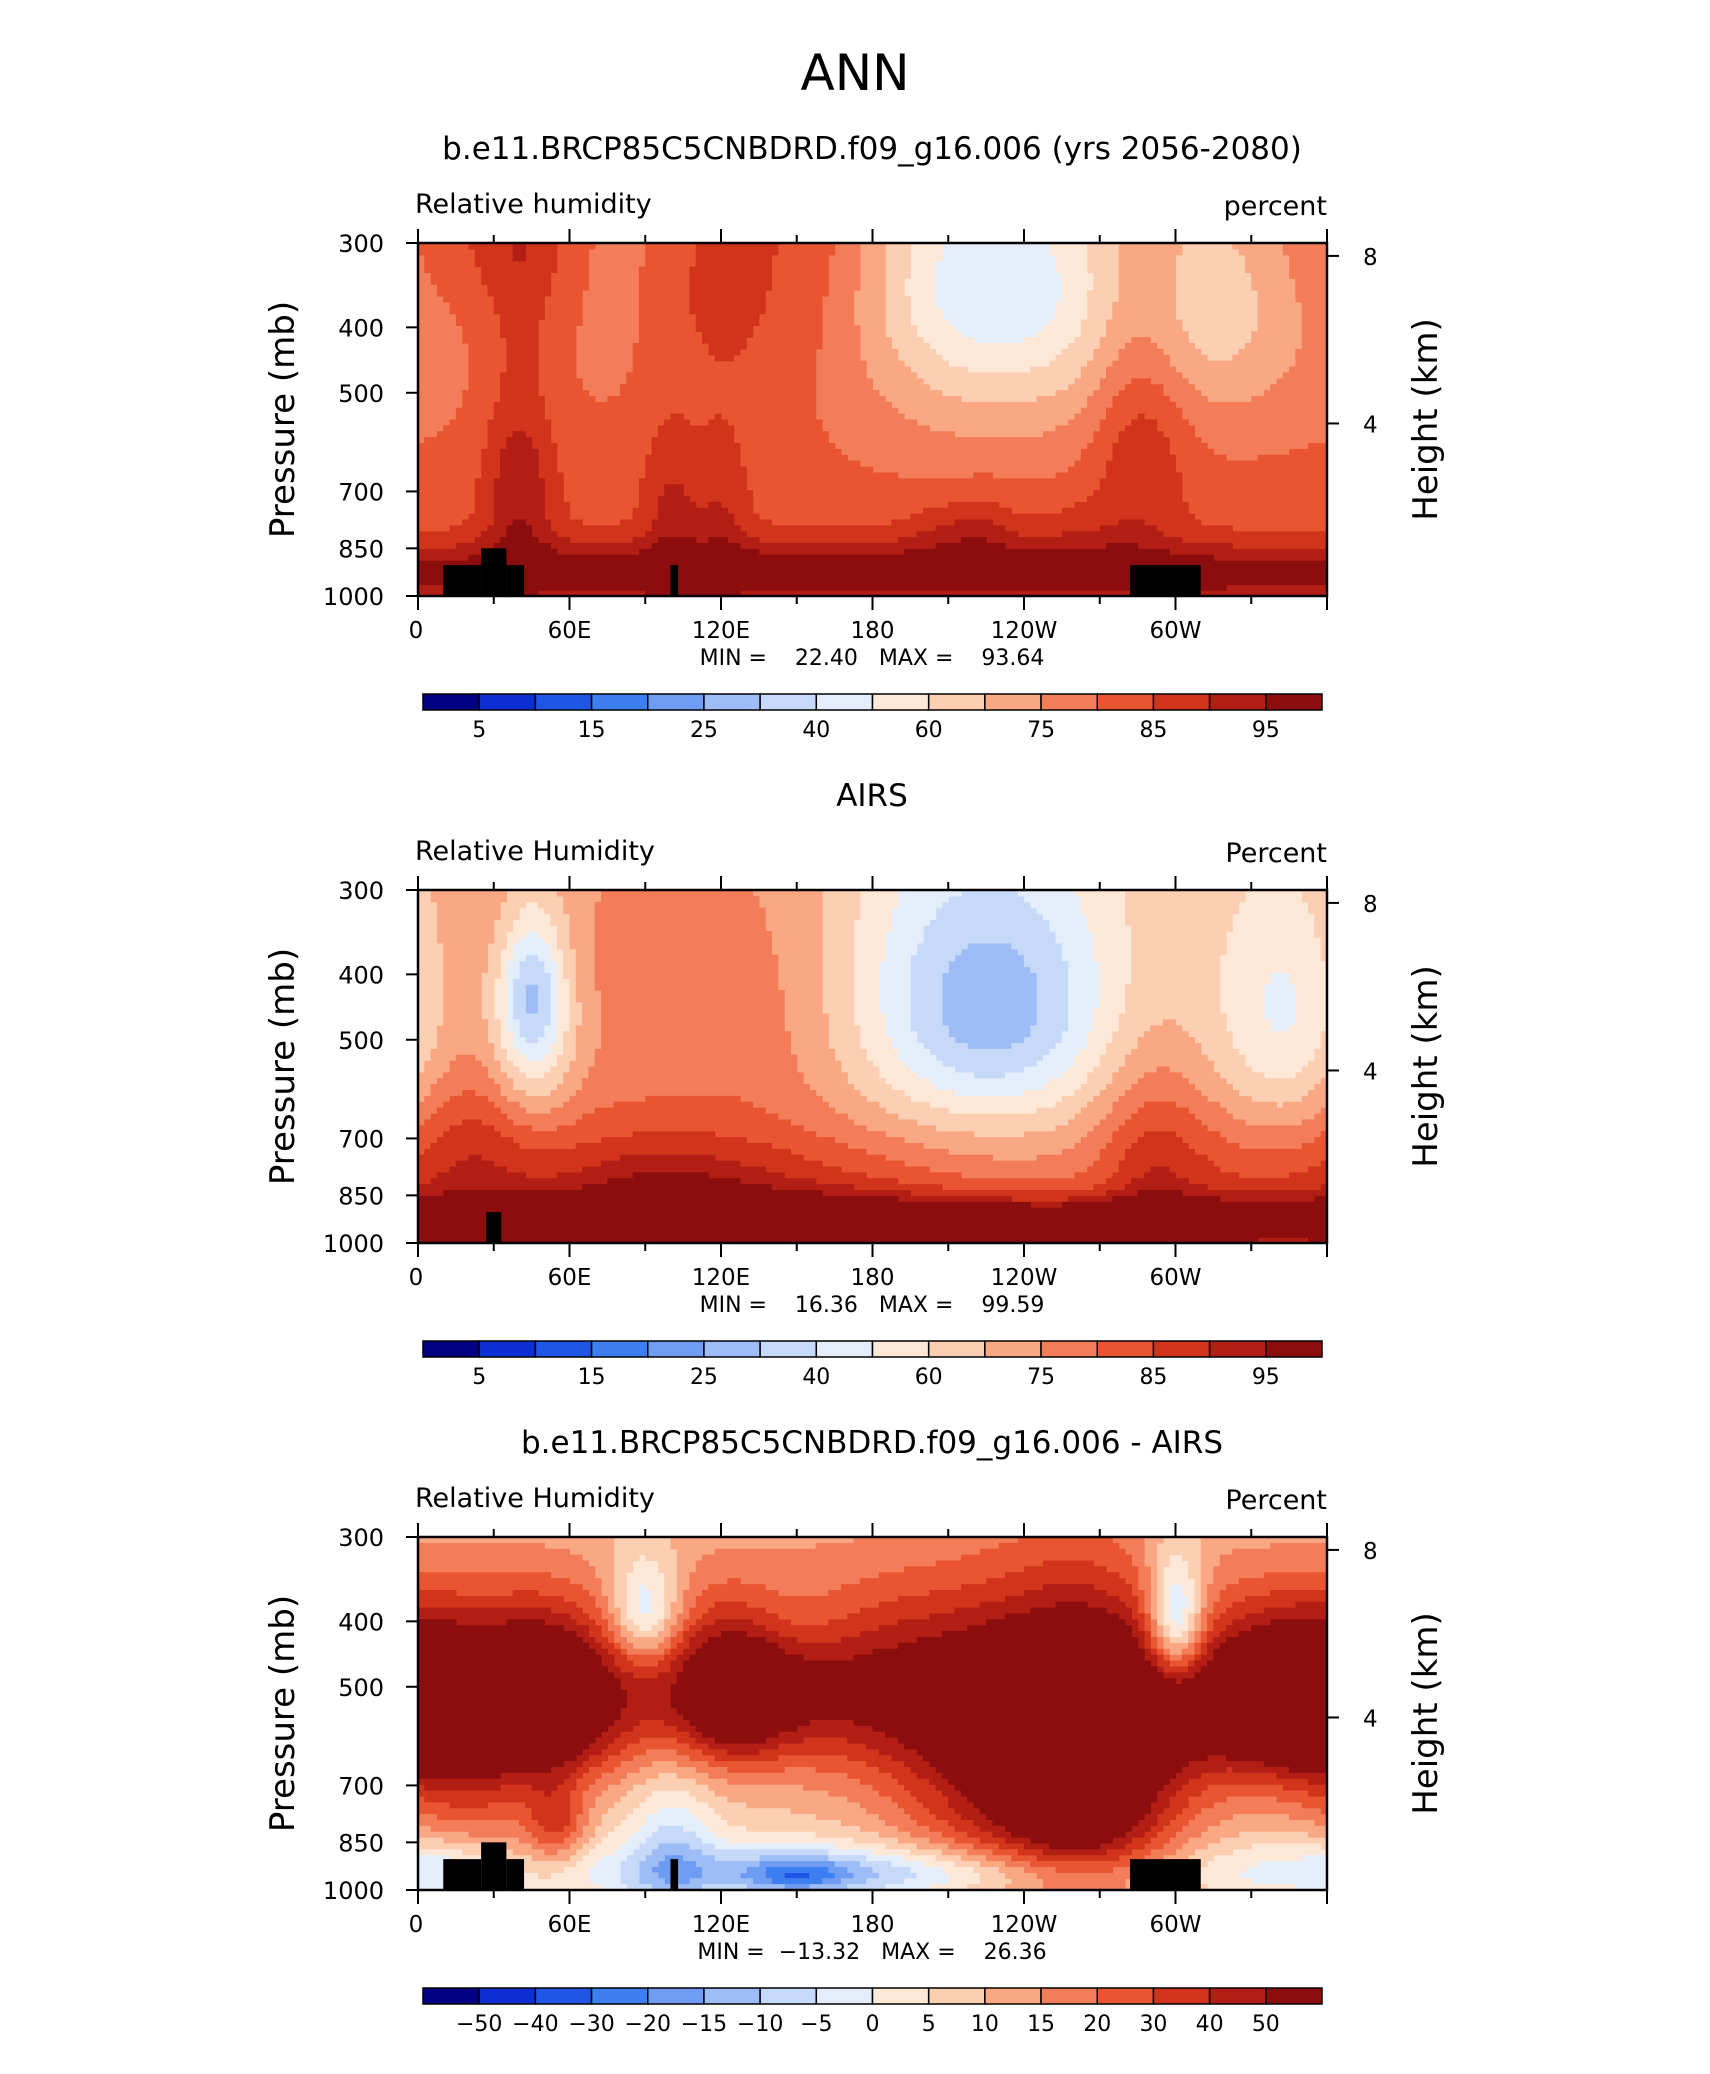 This screenshot has width=1710, height=2074. I want to click on units-label: percent, so click(1275, 206).